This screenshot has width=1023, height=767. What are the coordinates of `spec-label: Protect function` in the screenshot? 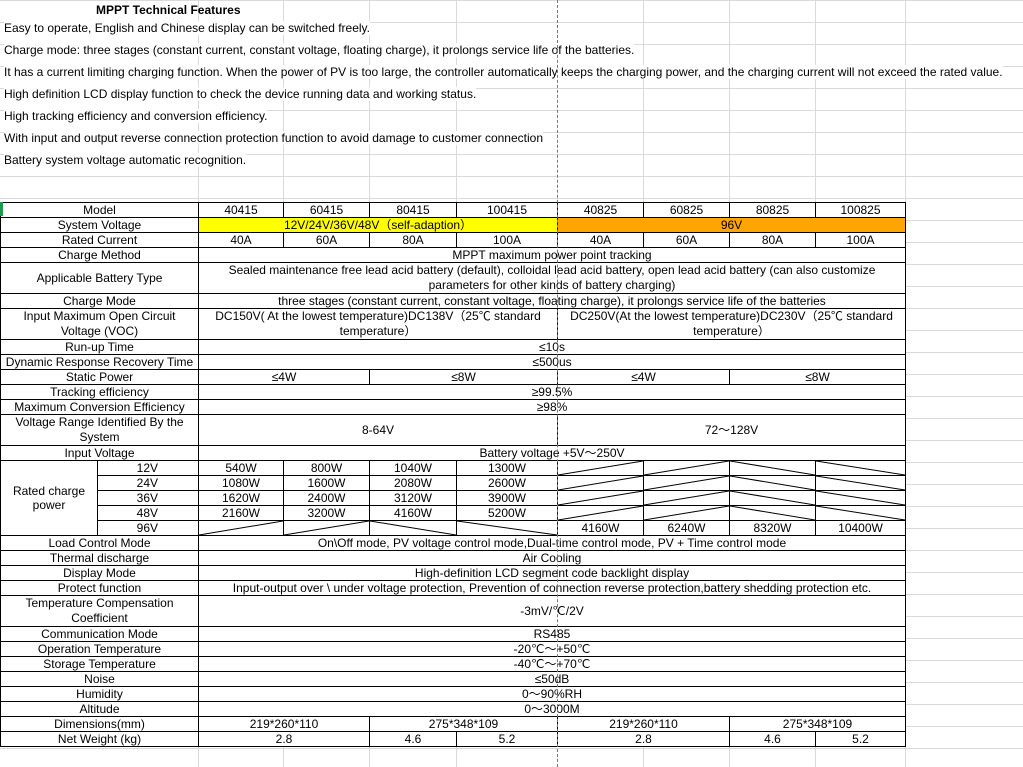 It's located at (99, 588).